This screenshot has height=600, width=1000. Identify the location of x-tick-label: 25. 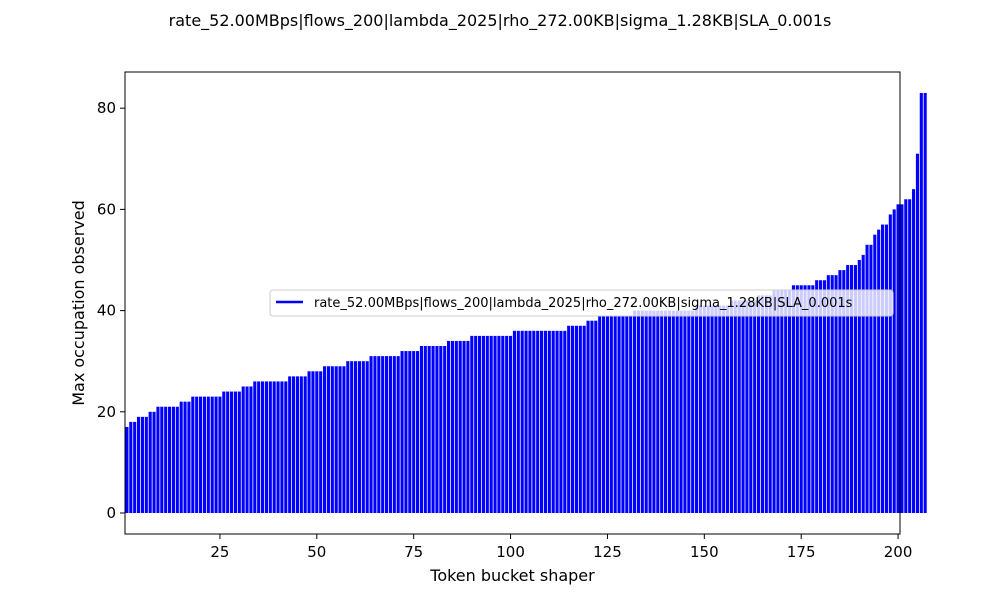
(219, 552).